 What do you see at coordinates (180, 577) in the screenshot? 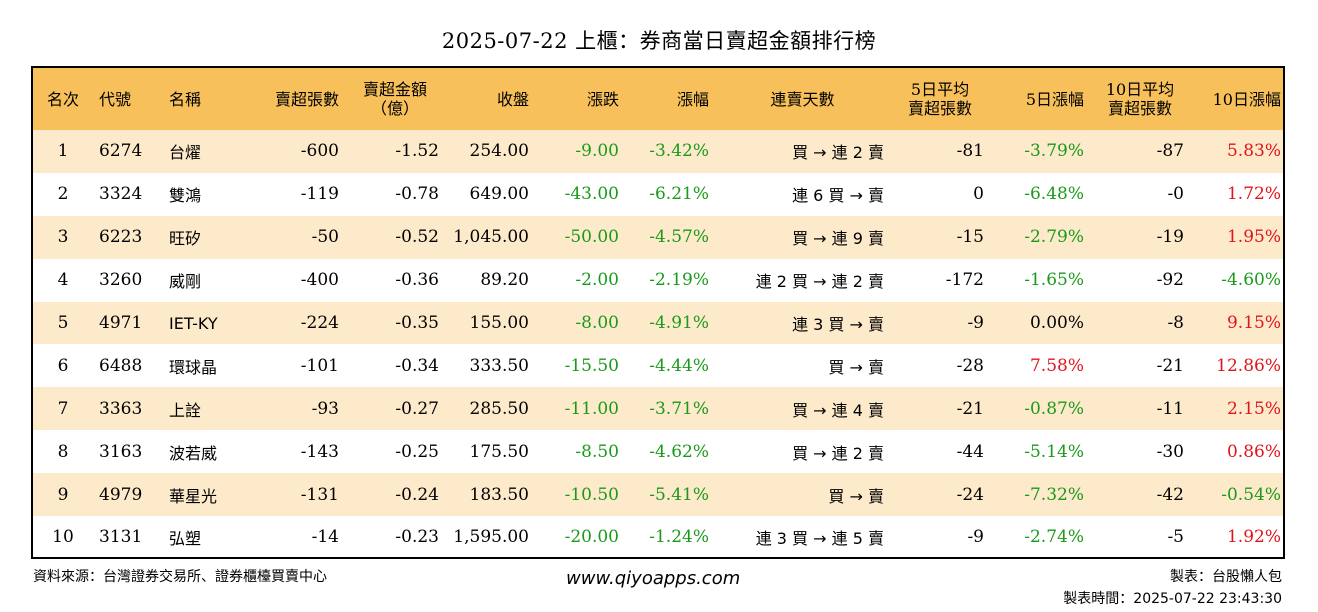
I see `data-source-note: 資料來源：台灣證券交易所、證券櫃檯買賣中心` at bounding box center [180, 577].